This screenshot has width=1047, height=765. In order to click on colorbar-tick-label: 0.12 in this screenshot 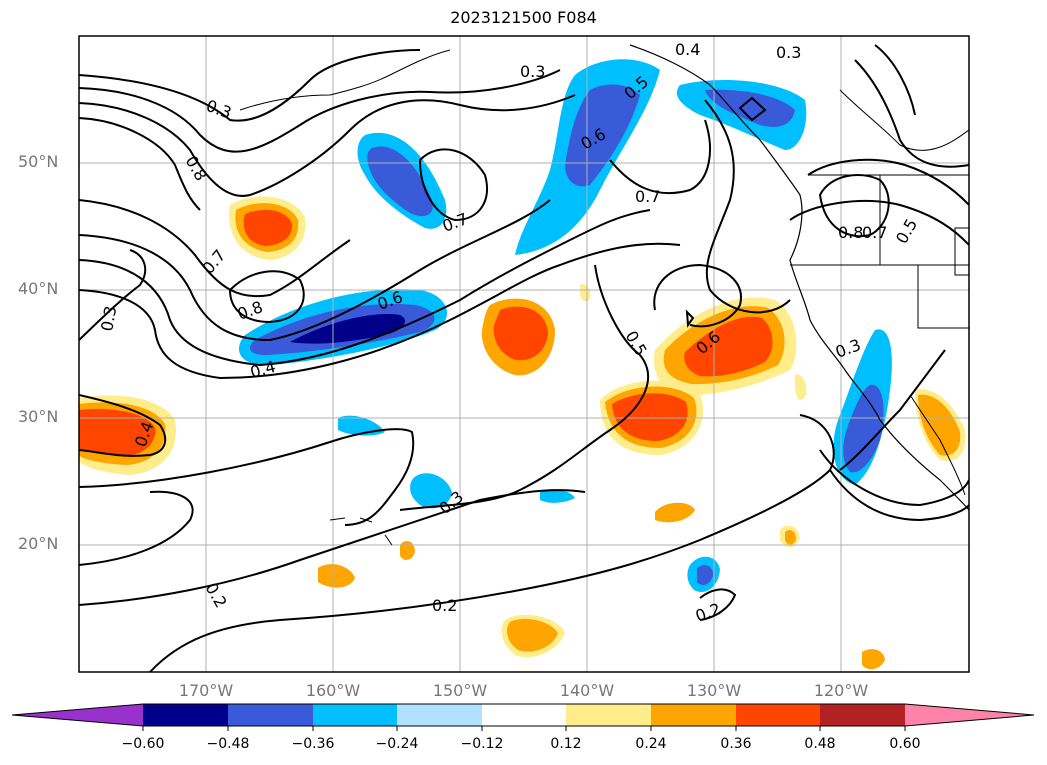, I will do `click(566, 744)`.